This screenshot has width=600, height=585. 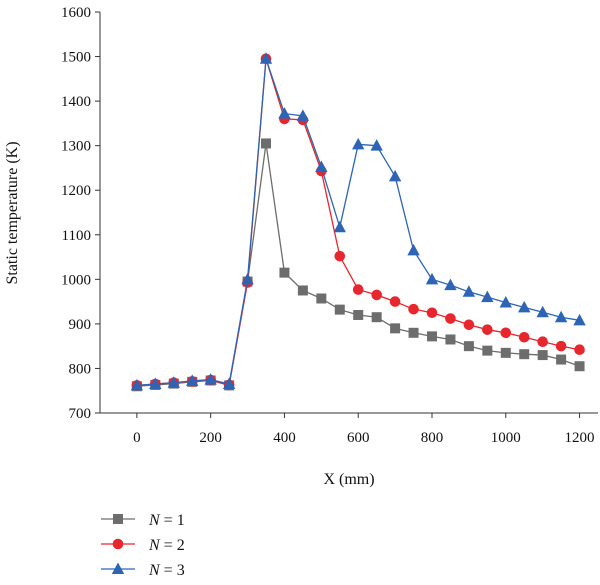 What do you see at coordinates (76, 191) in the screenshot?
I see `y-tick-label: 1200` at bounding box center [76, 191].